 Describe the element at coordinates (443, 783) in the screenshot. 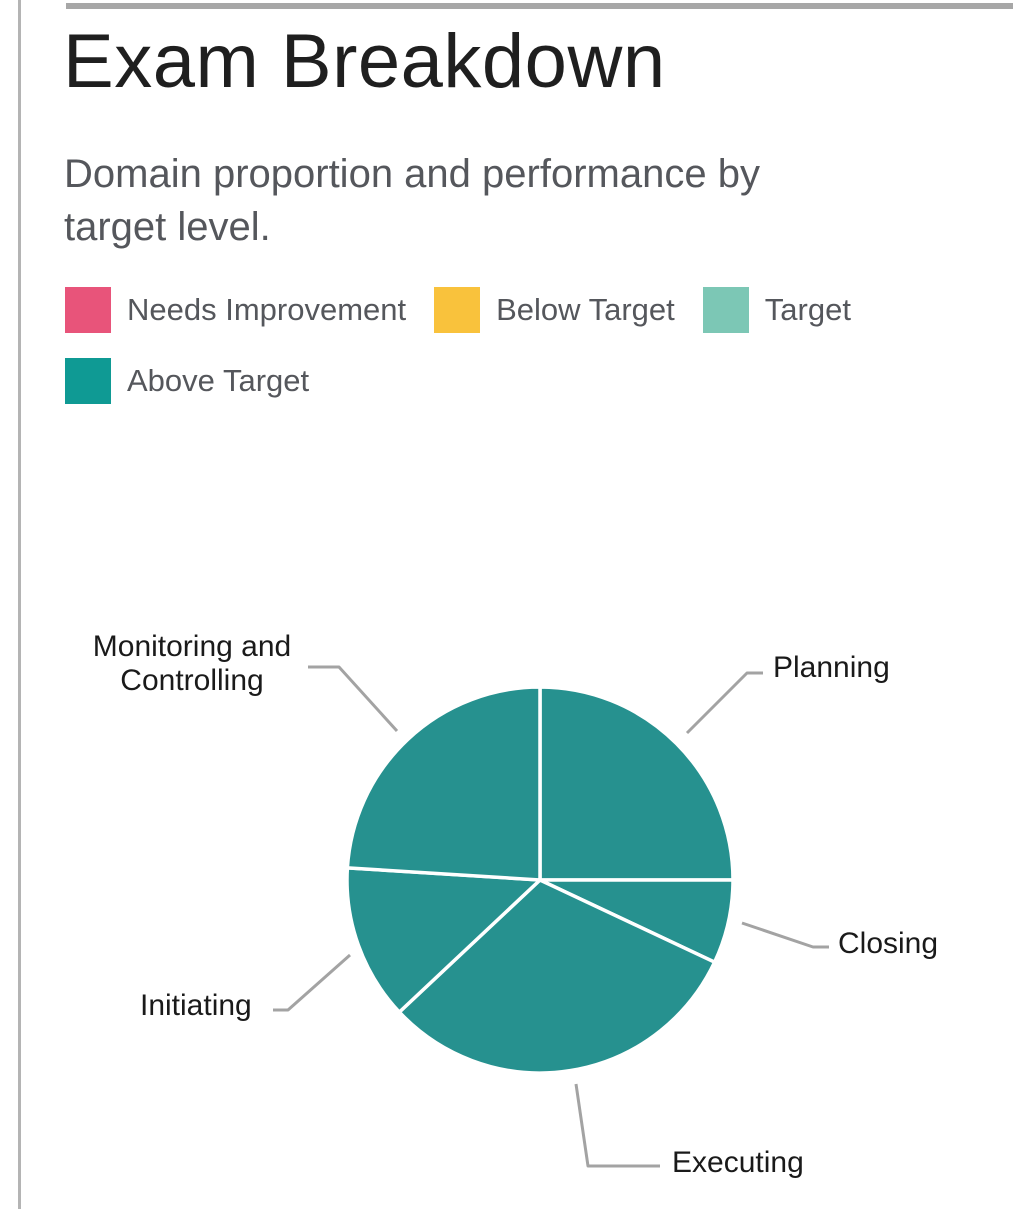

I see `pie-slice-monitoring-and-controlling` at that location.